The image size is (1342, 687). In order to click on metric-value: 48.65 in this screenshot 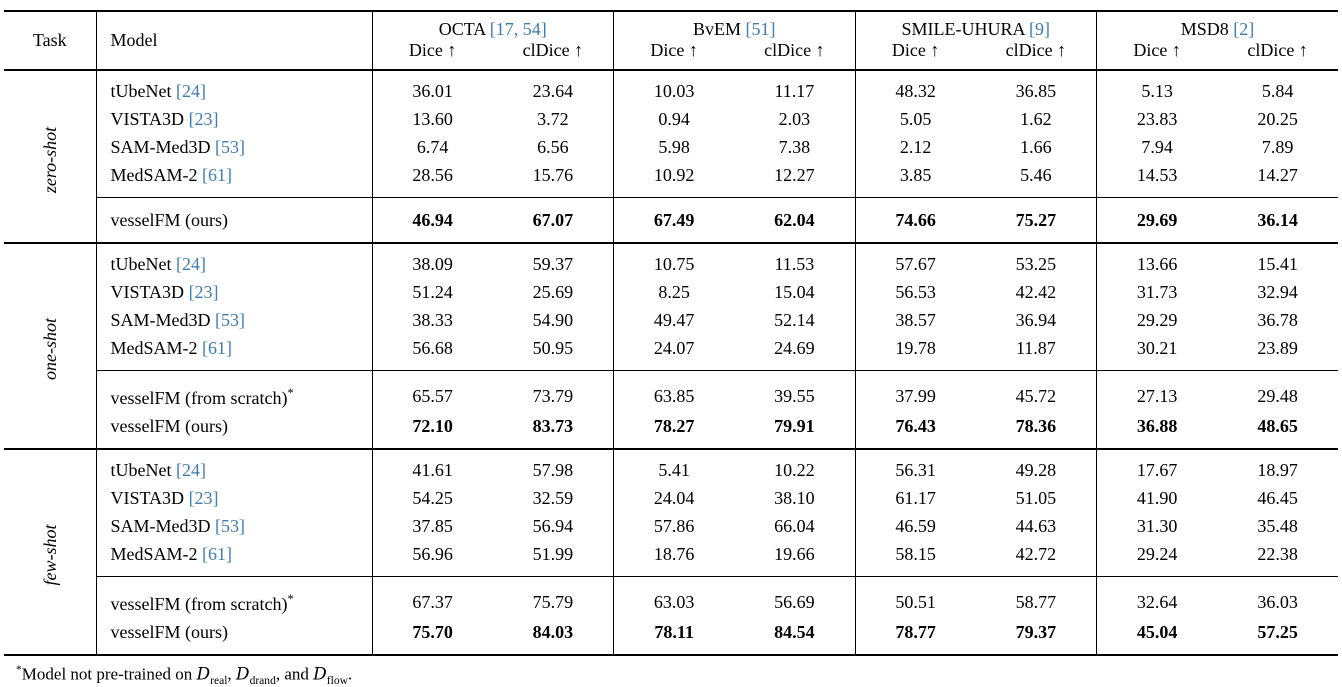, I will do `click(1277, 426)`.